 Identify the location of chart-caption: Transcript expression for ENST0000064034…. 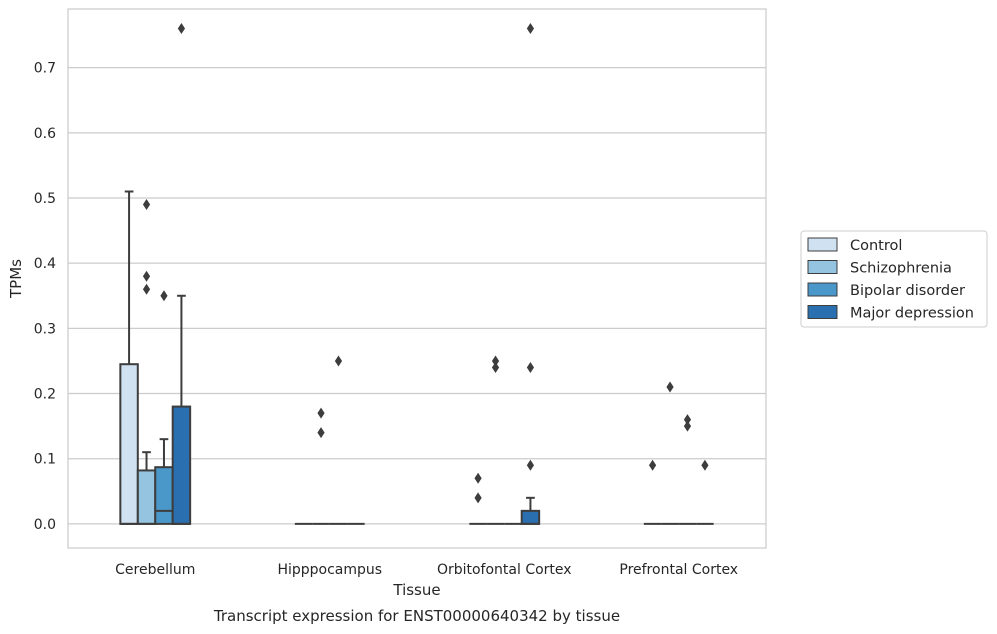
(416, 616).